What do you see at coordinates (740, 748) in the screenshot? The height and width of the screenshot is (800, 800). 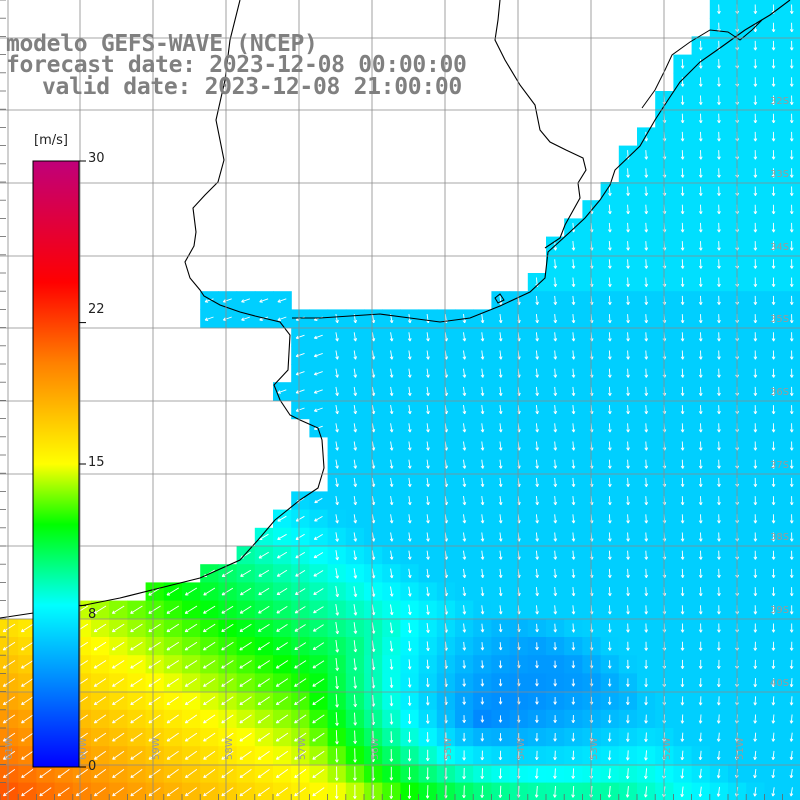 I see `lon-label: 51W` at bounding box center [740, 748].